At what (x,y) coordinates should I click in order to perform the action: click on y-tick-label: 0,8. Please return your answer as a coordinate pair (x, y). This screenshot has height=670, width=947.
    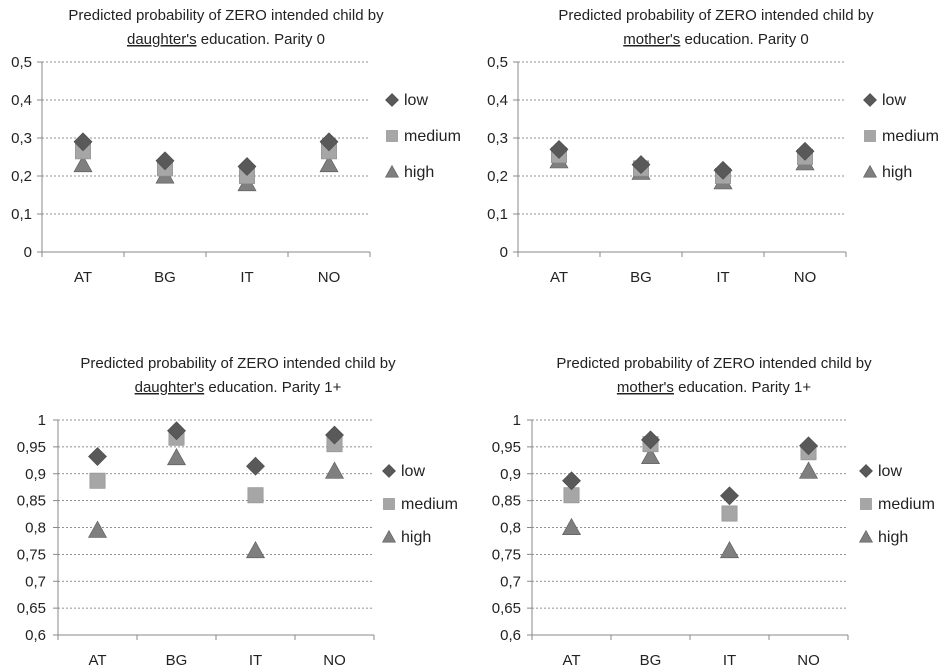
    Looking at the image, I should click on (35, 528).